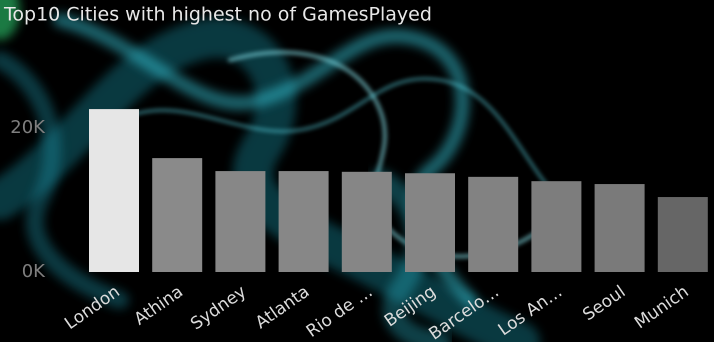 The height and width of the screenshot is (342, 714). Describe the element at coordinates (34, 271) in the screenshot. I see `y-tick-label: 0K` at that location.